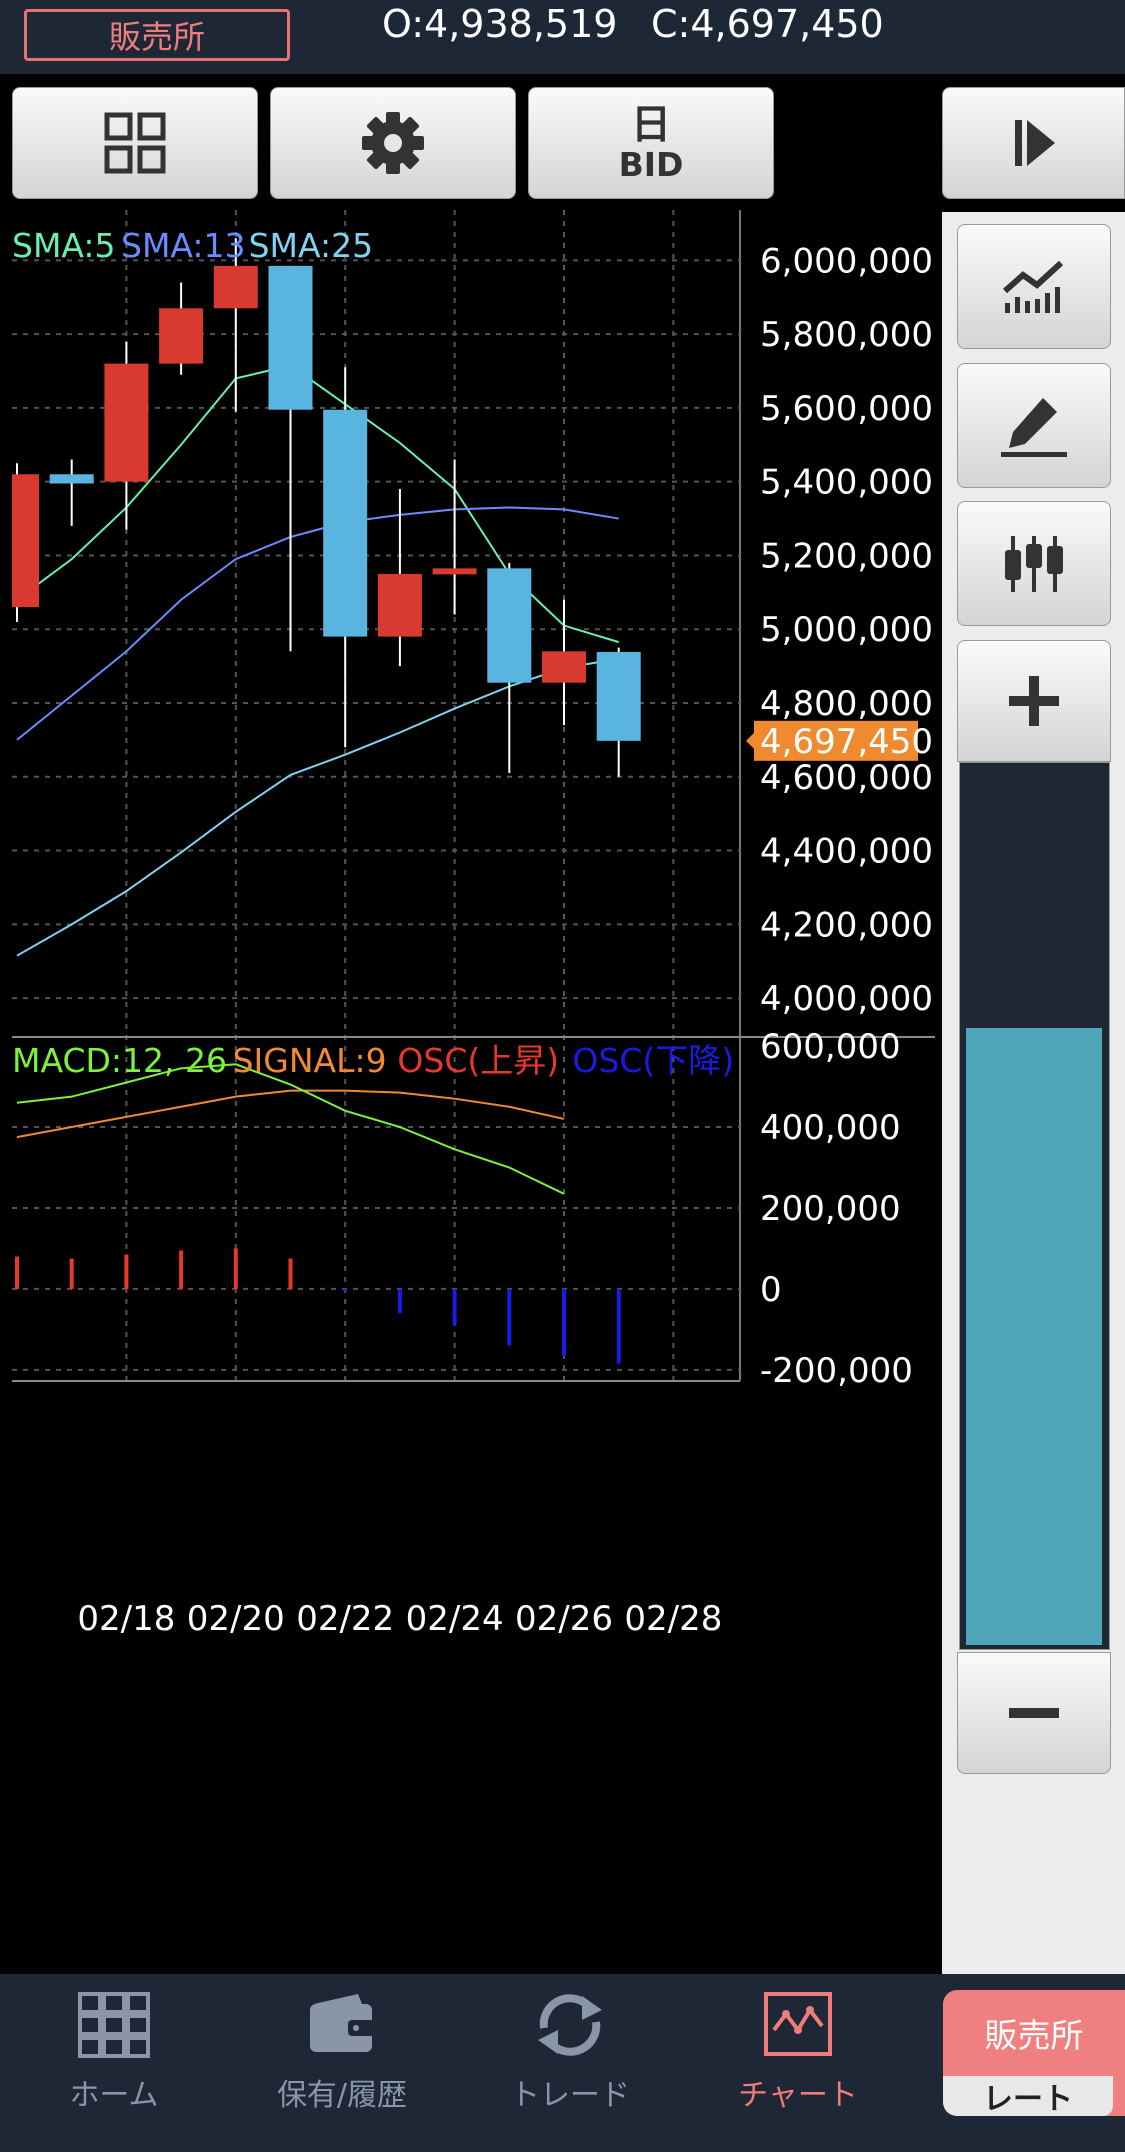 The width and height of the screenshot is (1125, 2152). What do you see at coordinates (846, 556) in the screenshot?
I see `price-tick-label: 5,200,000` at bounding box center [846, 556].